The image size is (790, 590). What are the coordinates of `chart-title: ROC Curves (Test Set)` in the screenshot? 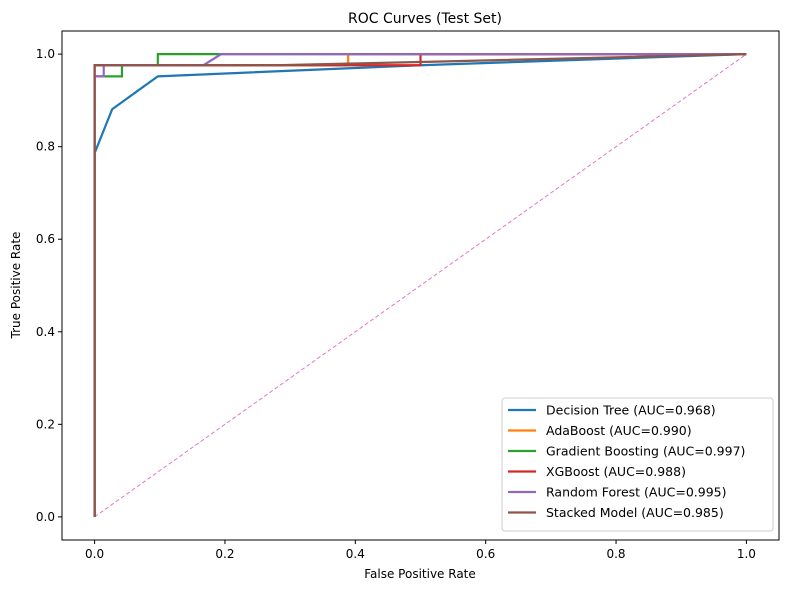 It's located at (425, 19).